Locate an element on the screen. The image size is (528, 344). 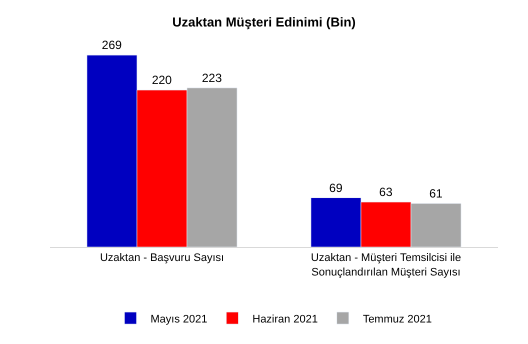
legend-label: Temmuz 2021 is located at coordinates (397, 319).